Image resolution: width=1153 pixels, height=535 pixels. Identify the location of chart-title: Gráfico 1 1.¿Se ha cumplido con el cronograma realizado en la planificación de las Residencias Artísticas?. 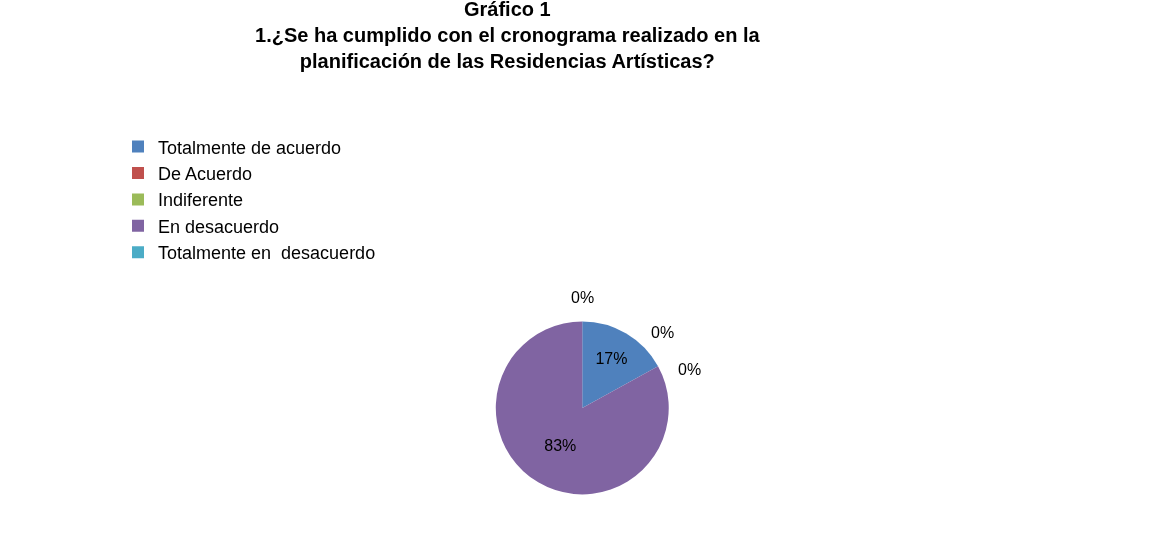
(508, 36).